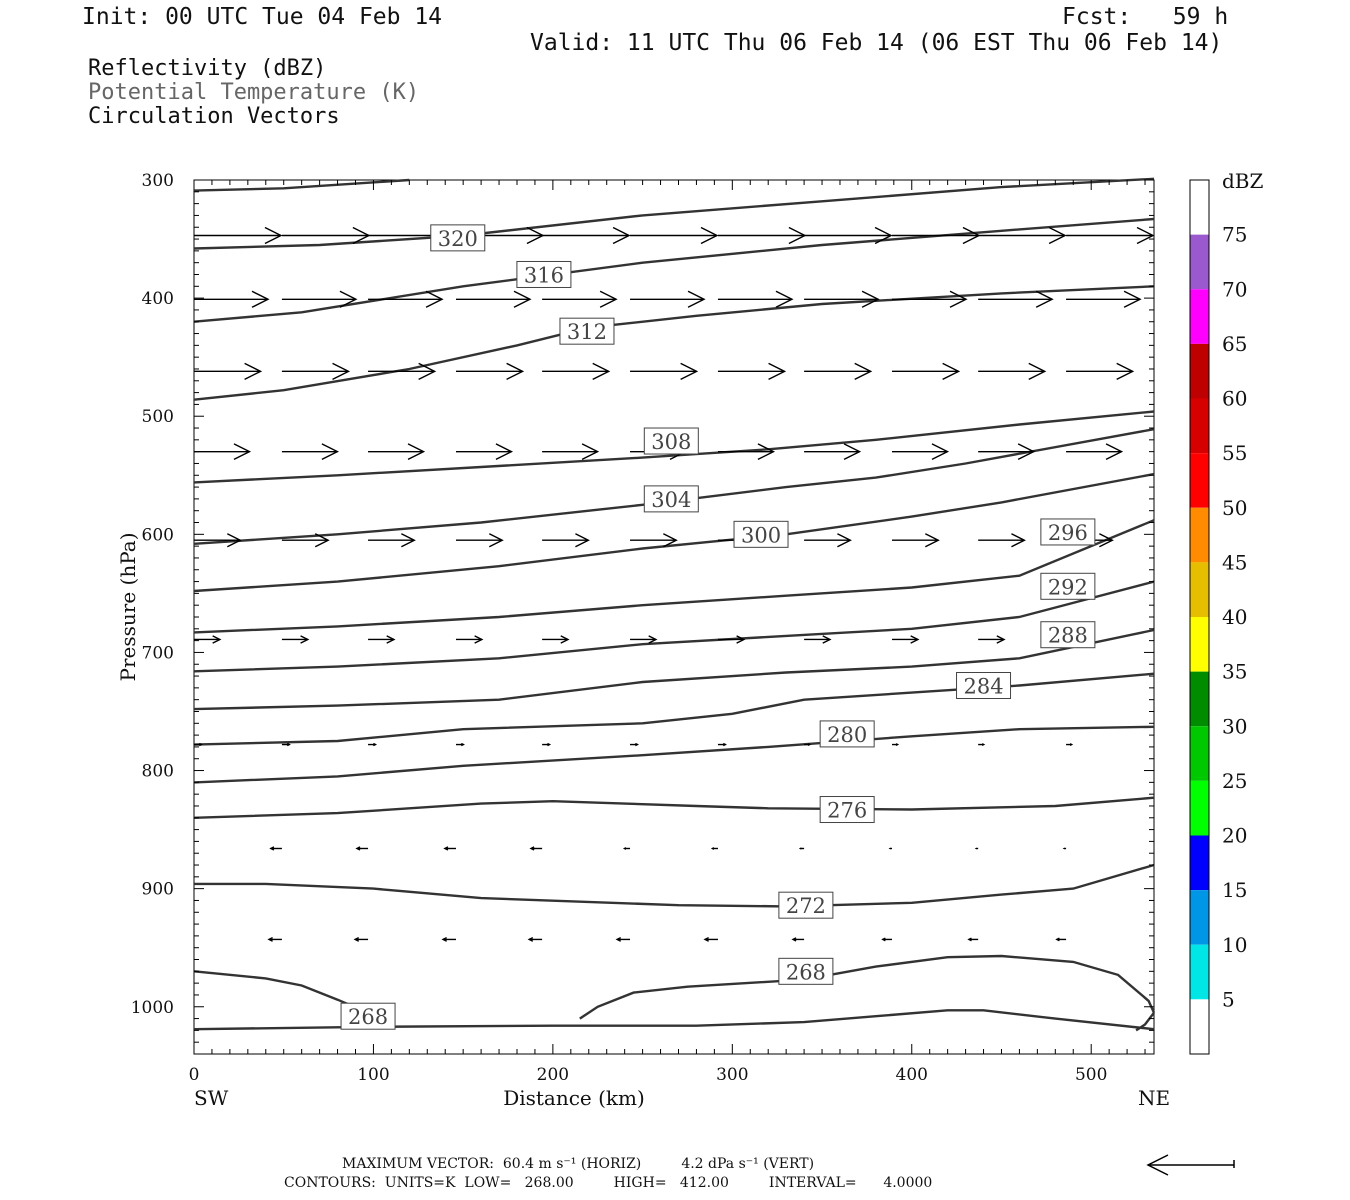 The image size is (1350, 1200). I want to click on contour-label: 320, so click(458, 238).